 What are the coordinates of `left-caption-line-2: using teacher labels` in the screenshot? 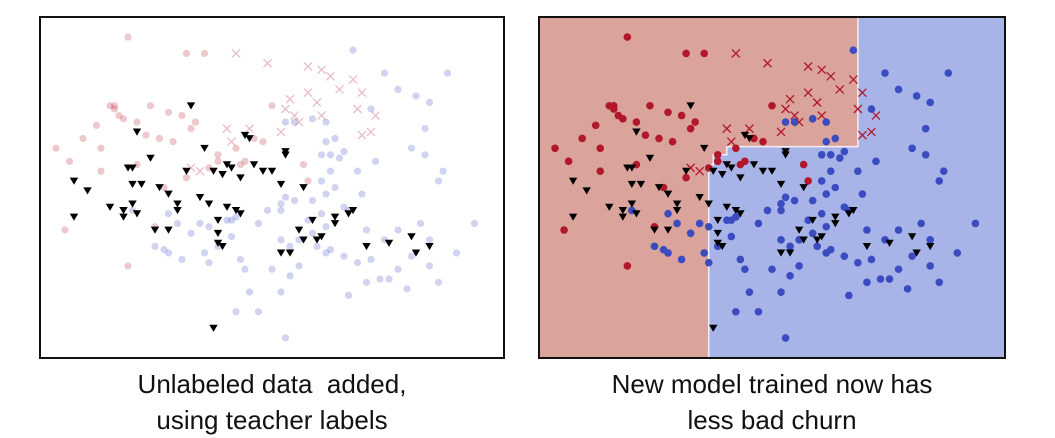 It's located at (272, 420).